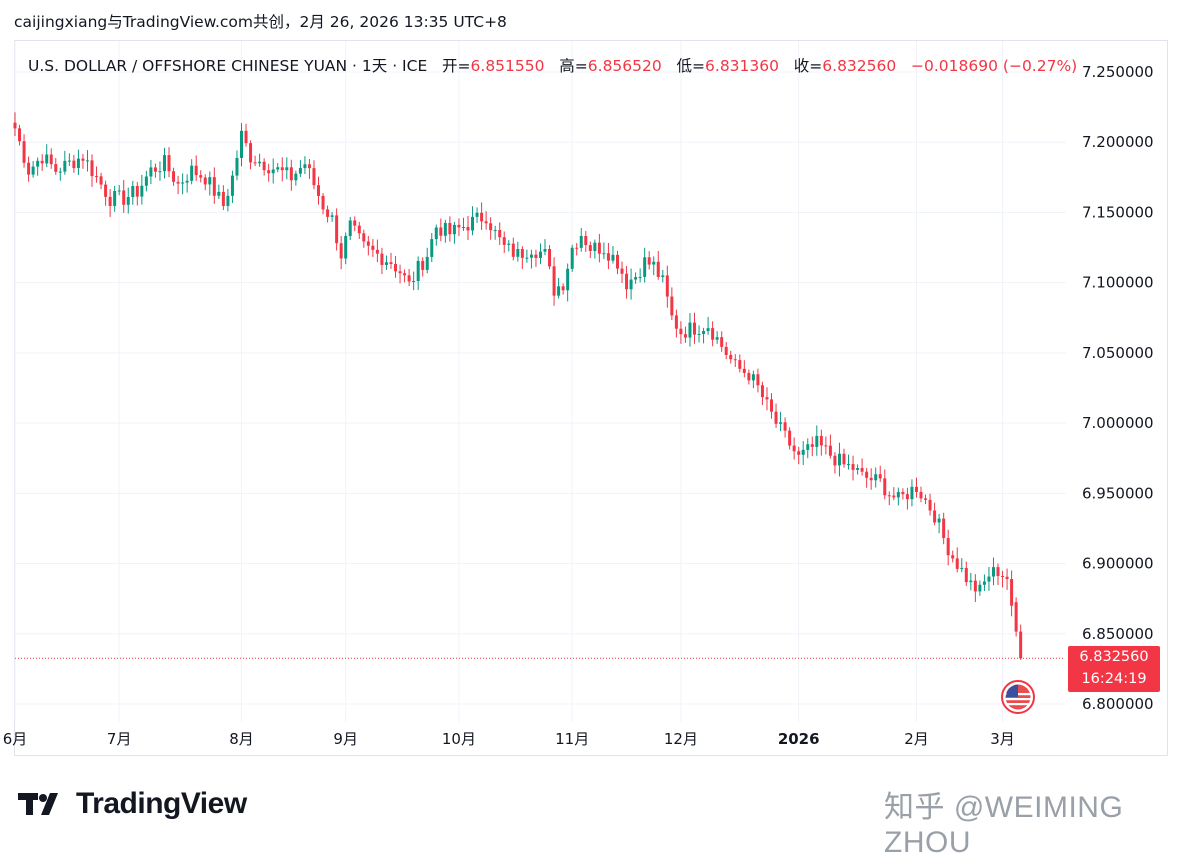 This screenshot has width=1184, height=860. What do you see at coordinates (119, 739) in the screenshot?
I see `x-tick-label: 7月` at bounding box center [119, 739].